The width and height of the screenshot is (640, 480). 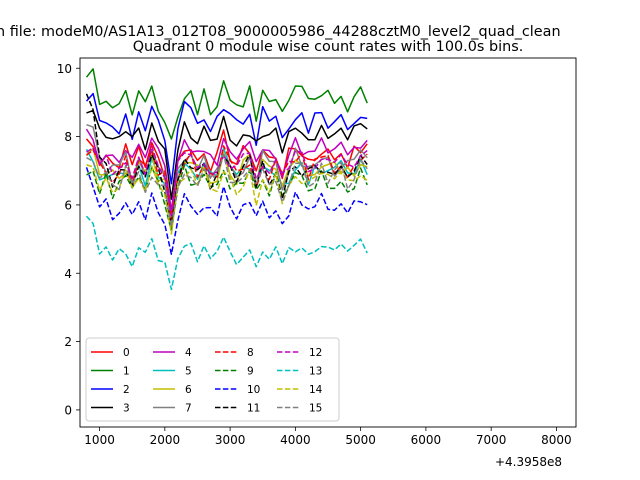 I want to click on legend-label-5: 5, so click(x=188, y=372).